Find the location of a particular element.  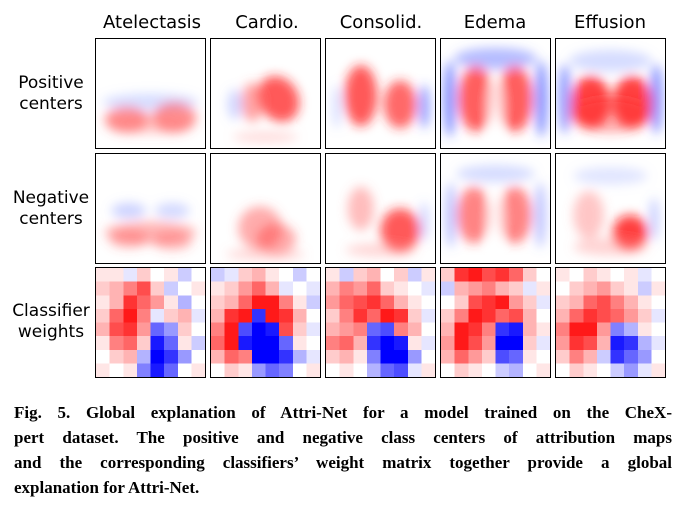

positive-center-cardio is located at coordinates (265, 93).